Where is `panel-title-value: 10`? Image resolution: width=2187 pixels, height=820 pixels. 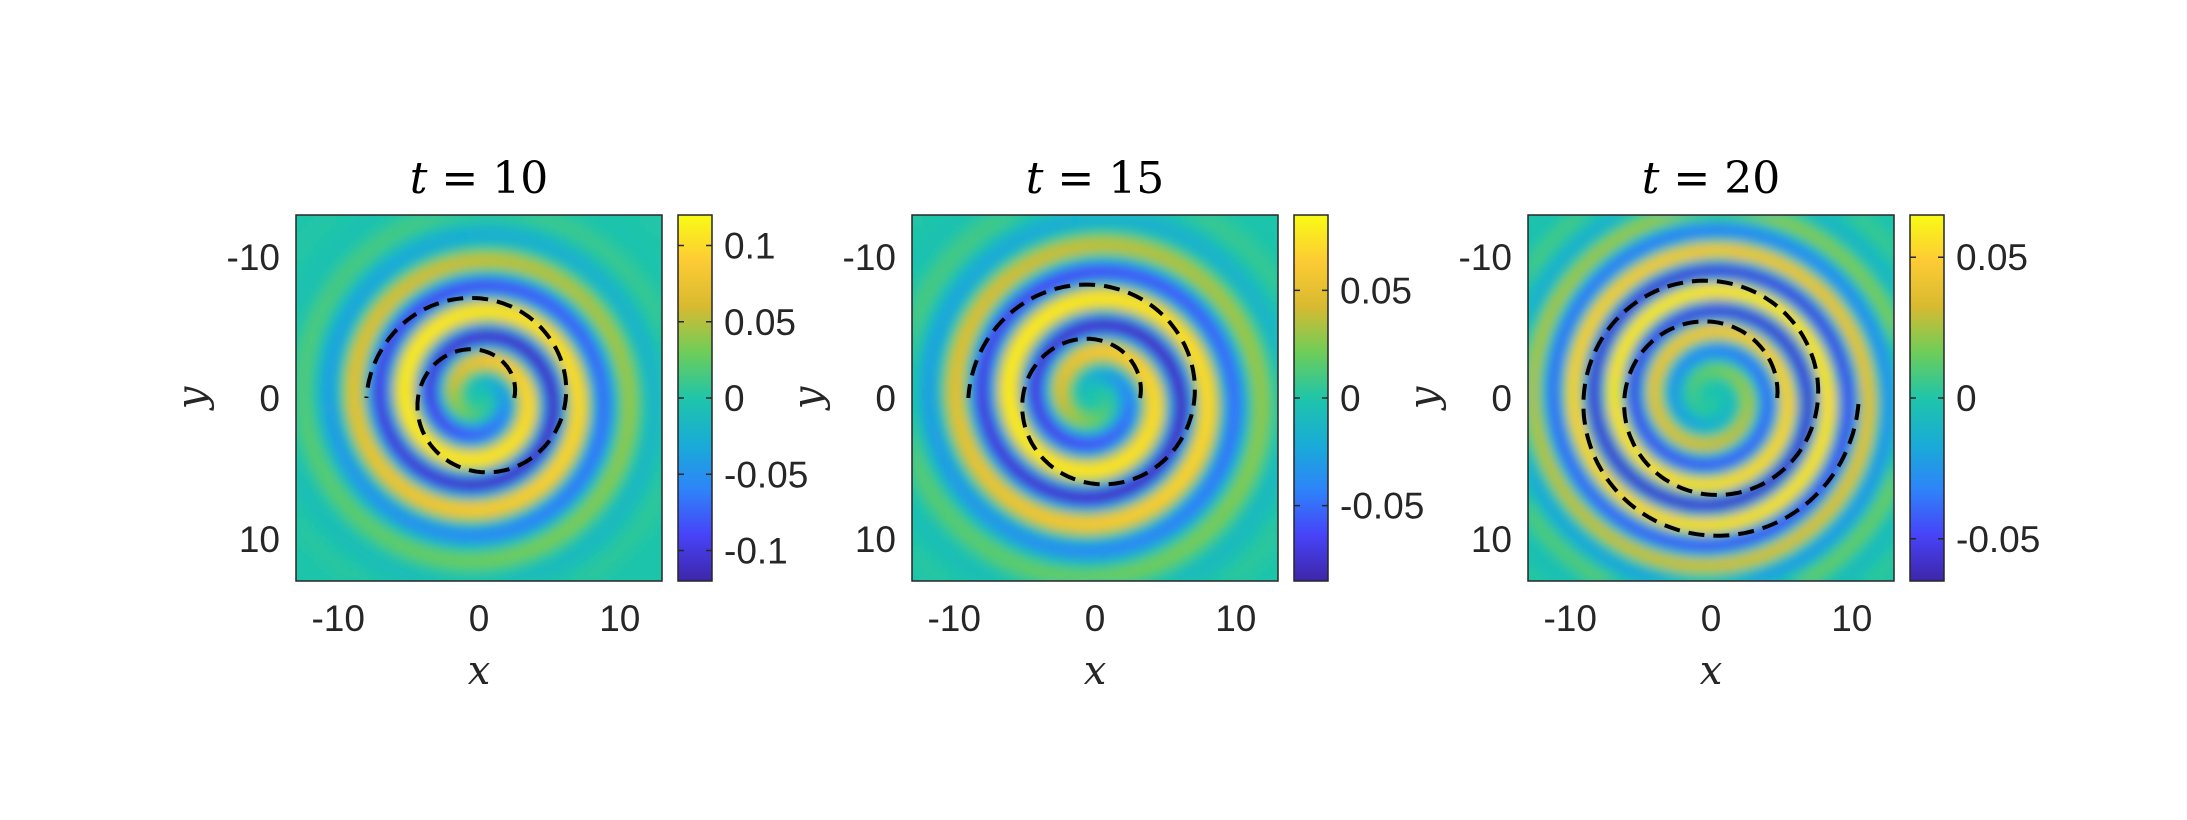
panel-title-value: 10 is located at coordinates (520, 178).